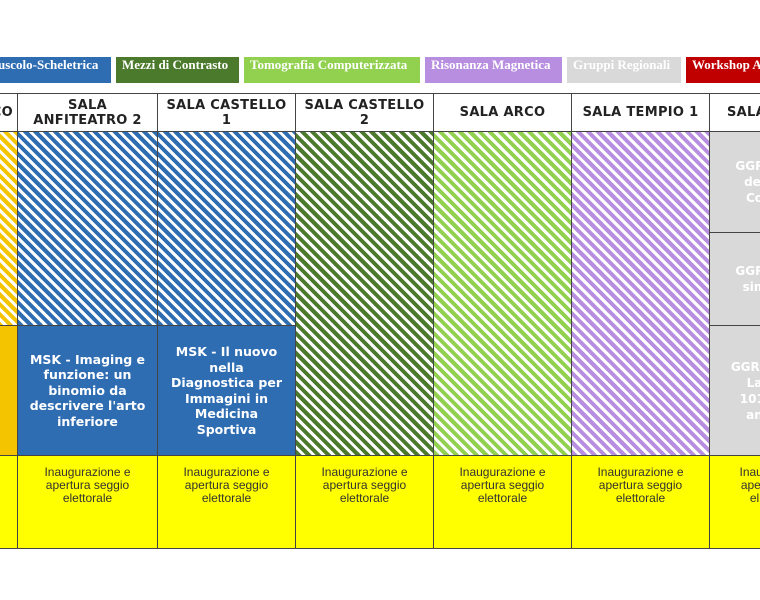 This screenshot has height=600, width=760. What do you see at coordinates (332, 70) in the screenshot?
I see `legend-tag: Tomografia Computerizzata` at bounding box center [332, 70].